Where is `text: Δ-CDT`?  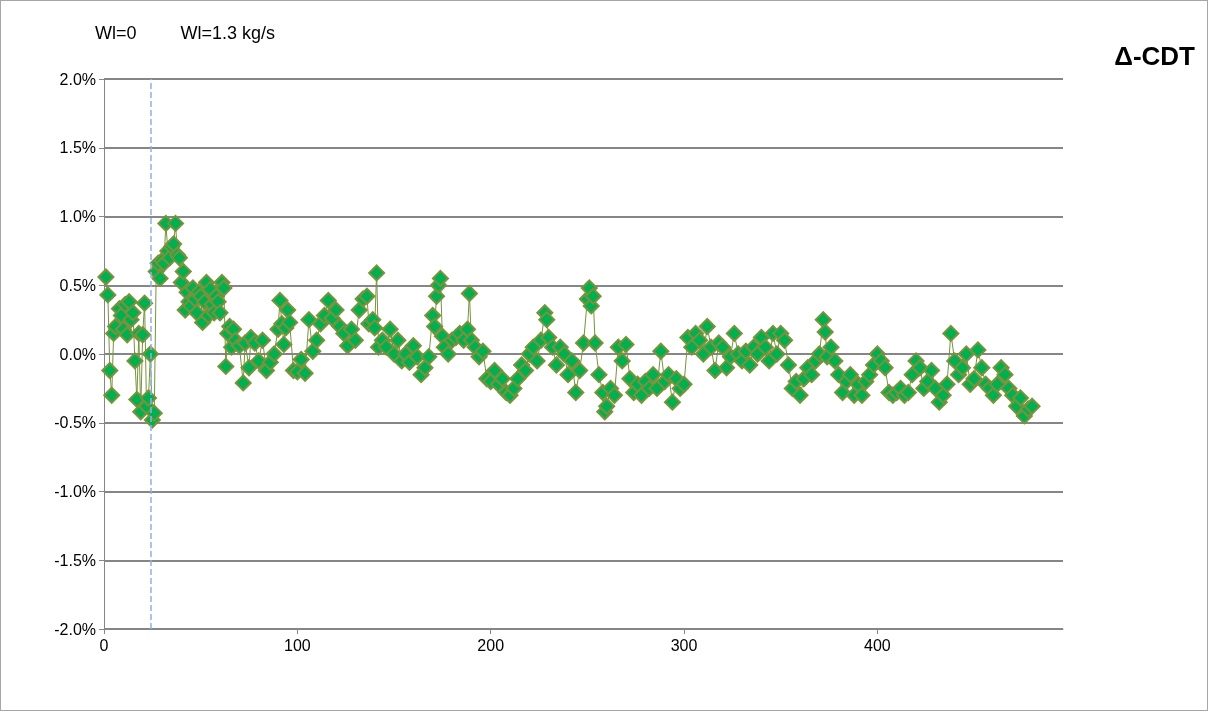
text: Δ-CDT is located at coordinates (1155, 56).